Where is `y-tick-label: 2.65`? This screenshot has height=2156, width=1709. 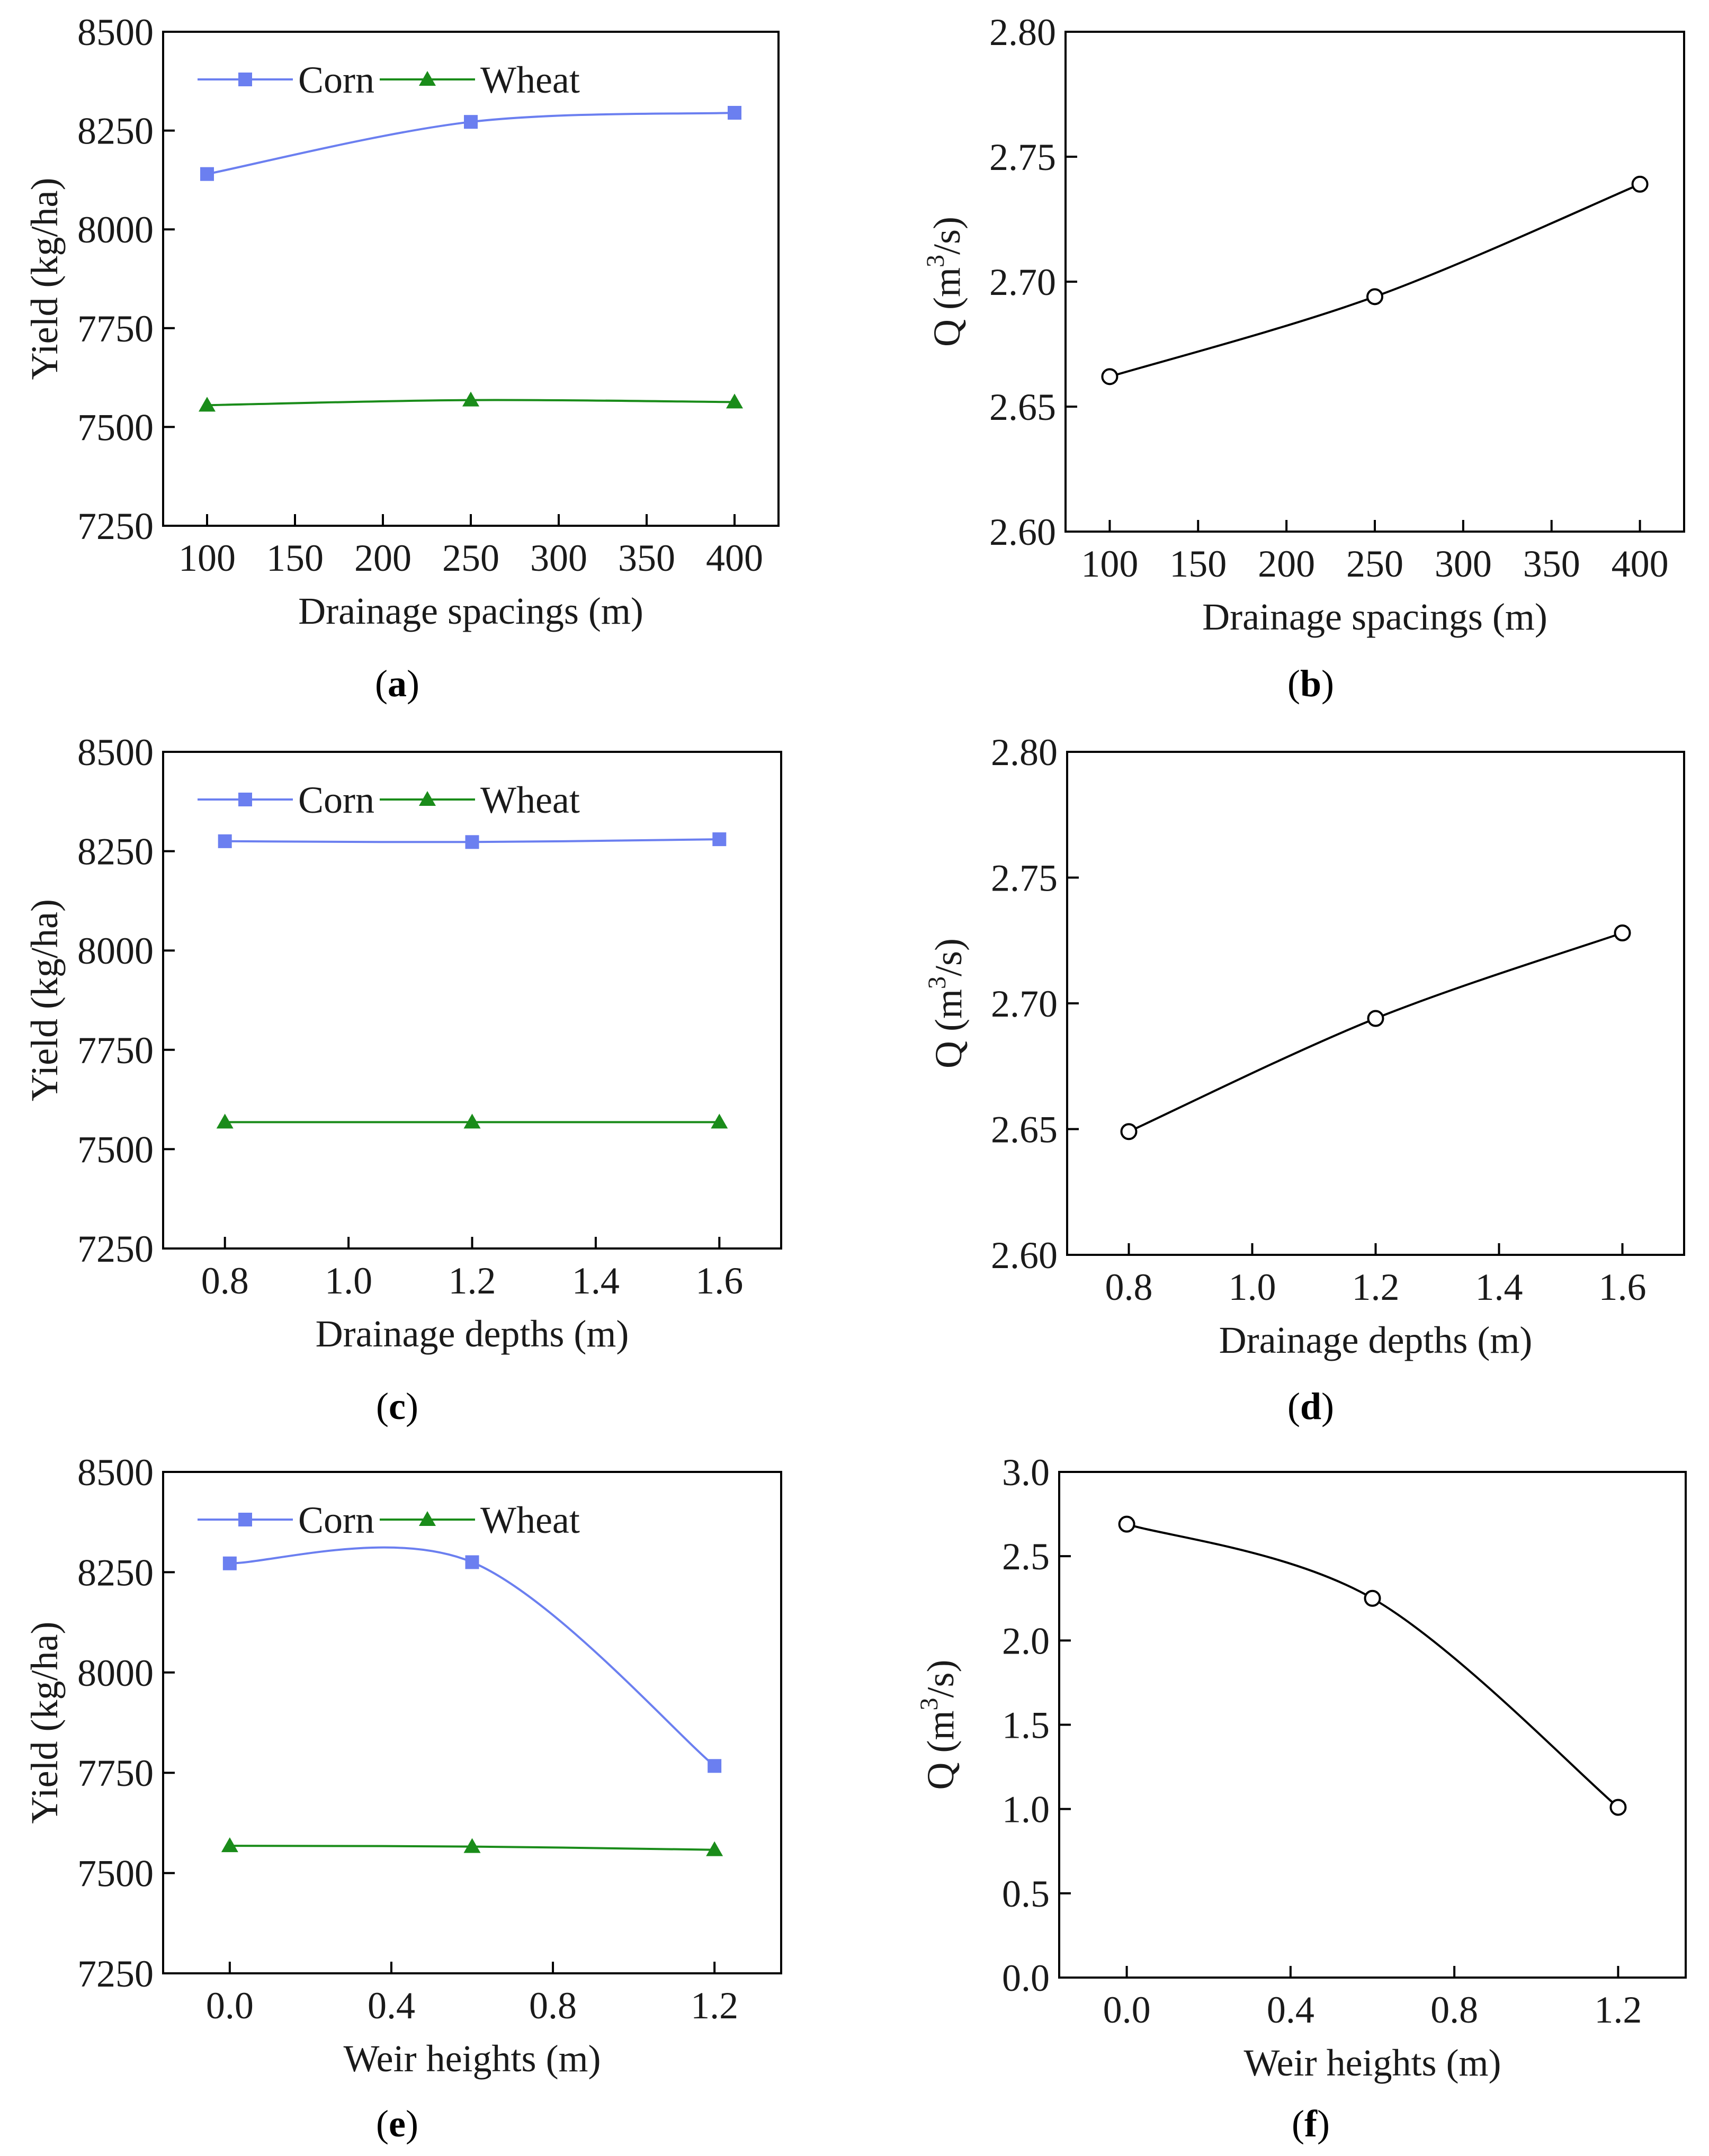
y-tick-label: 2.65 is located at coordinates (1022, 407).